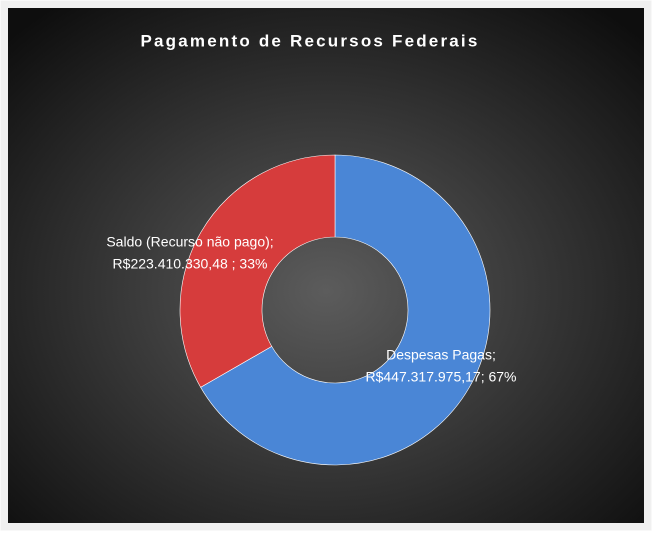 This screenshot has height=536, width=652. I want to click on slice-value-label: R$223.410.330,48 ; 33%, so click(190, 264).